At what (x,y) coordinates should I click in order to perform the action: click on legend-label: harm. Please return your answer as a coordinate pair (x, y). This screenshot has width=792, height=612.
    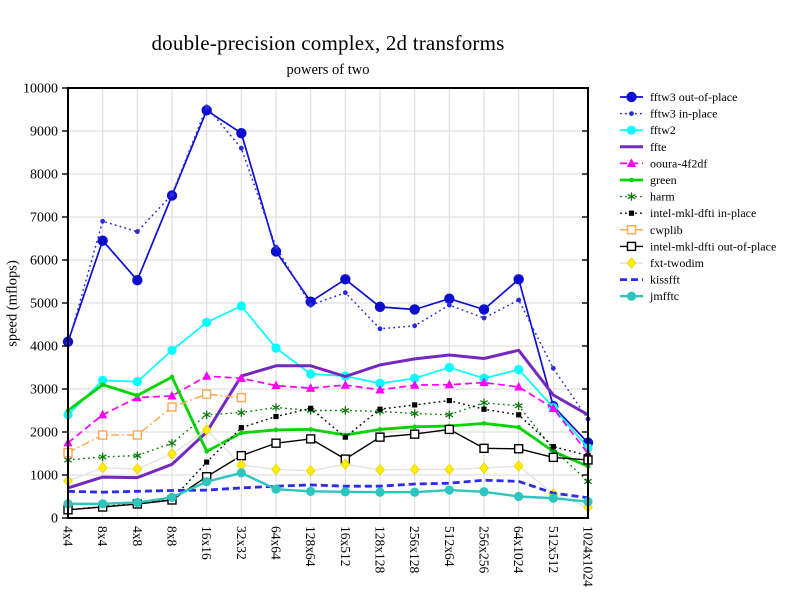
    Looking at the image, I should click on (662, 197).